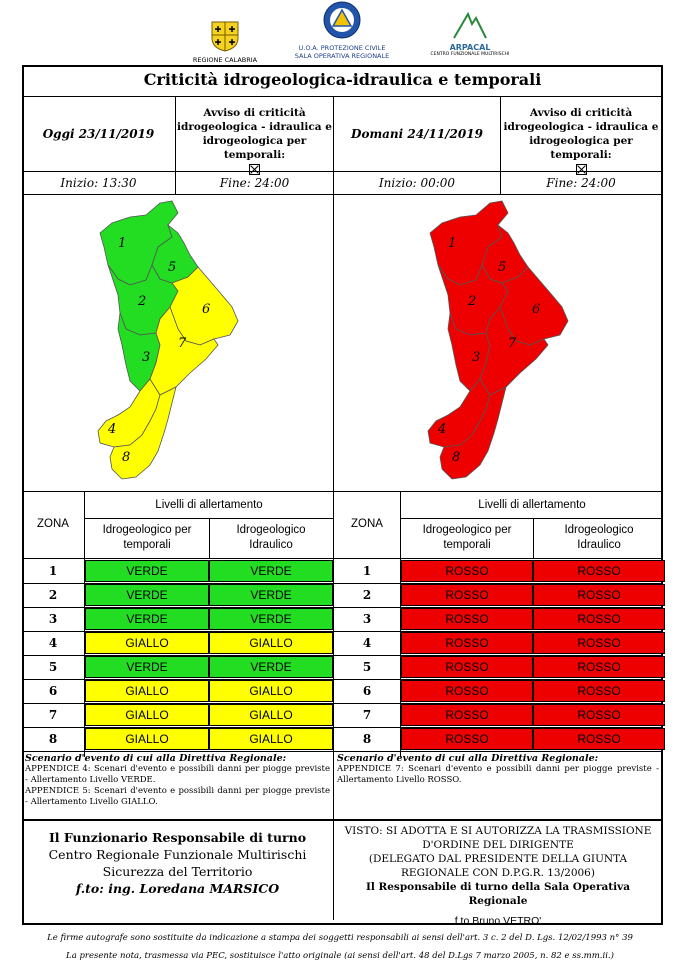 Image resolution: width=680 pixels, height=961 pixels. Describe the element at coordinates (53, 667) in the screenshot. I see `today-zona-5: 5` at that location.